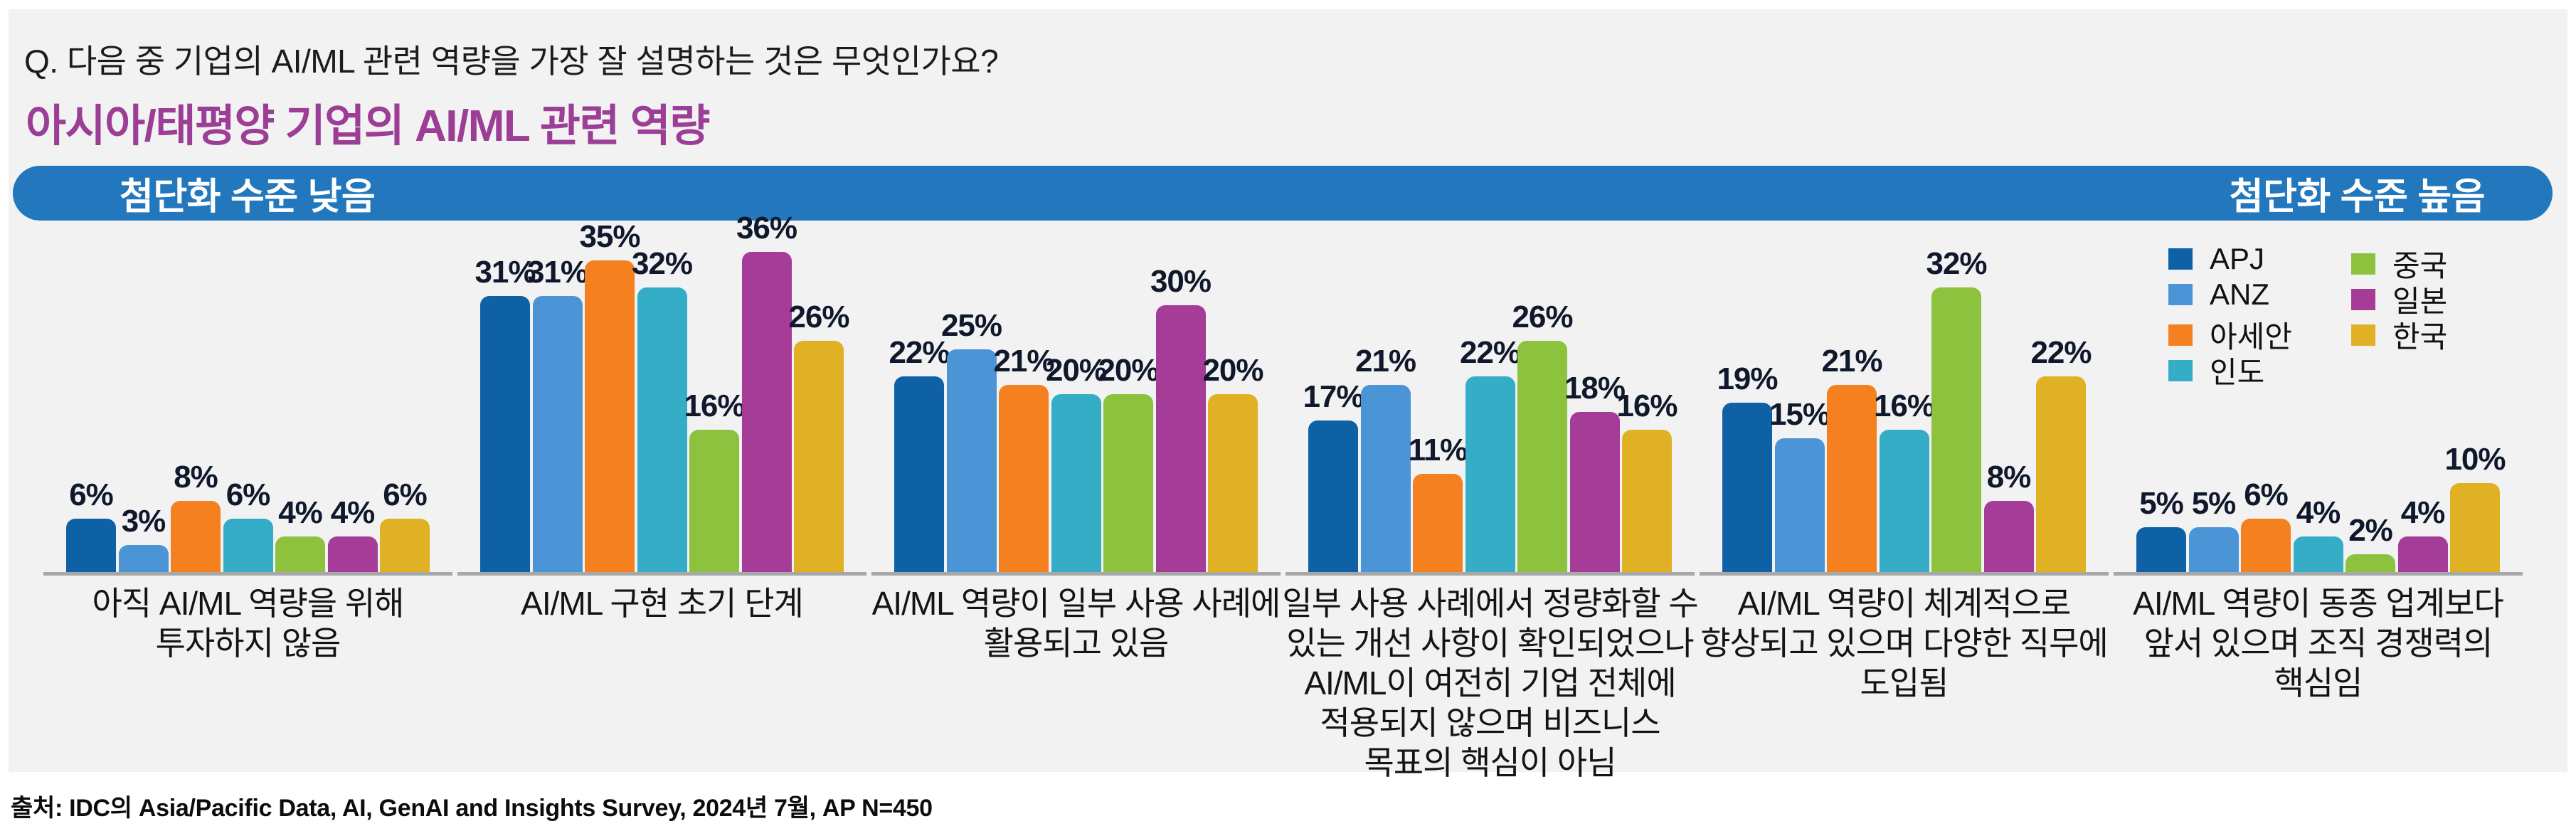 The height and width of the screenshot is (836, 2576). Describe the element at coordinates (1333, 396) in the screenshot. I see `bar-value-label: 17%` at that location.